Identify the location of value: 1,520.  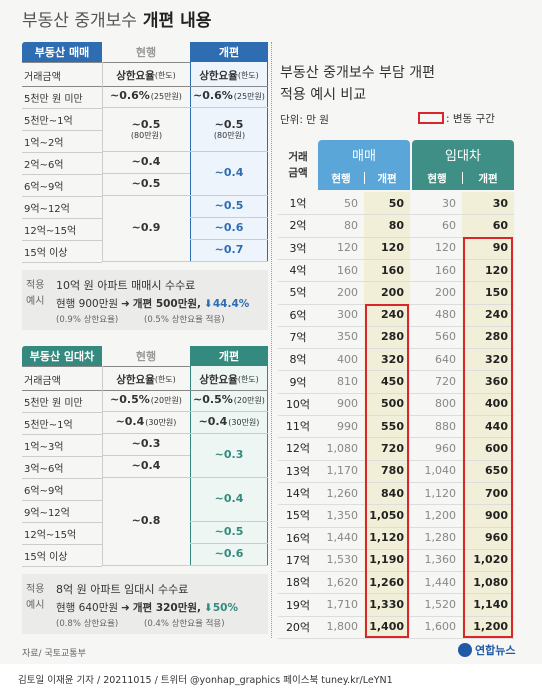
(440, 605).